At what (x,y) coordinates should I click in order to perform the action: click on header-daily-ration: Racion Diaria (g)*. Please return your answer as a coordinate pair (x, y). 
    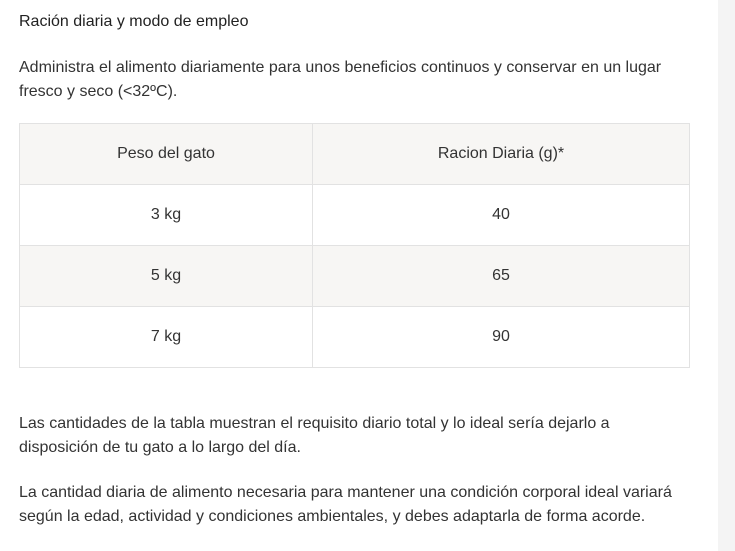
    Looking at the image, I should click on (501, 154).